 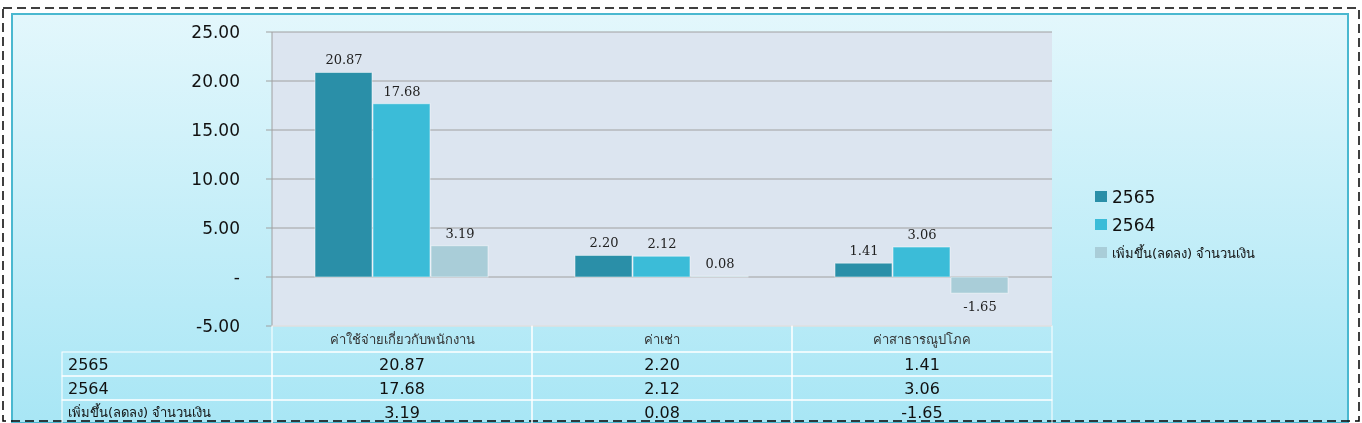 What do you see at coordinates (140, 412) in the screenshot?
I see `text: เพิ่มขึ้น(ลดลง) จำนวนเงิน` at bounding box center [140, 412].